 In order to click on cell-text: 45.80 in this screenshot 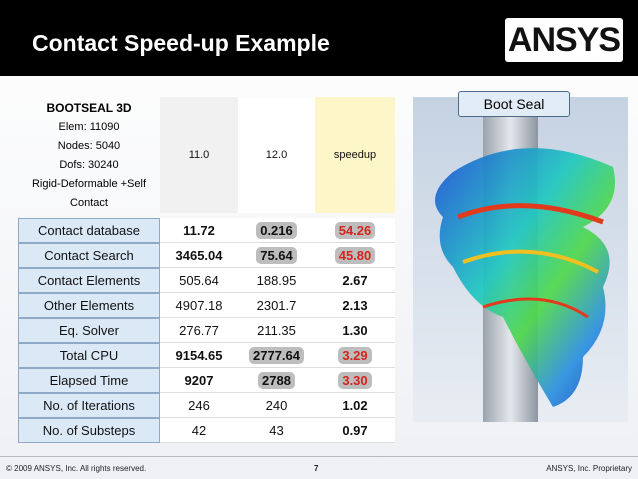, I will do `click(355, 255)`.